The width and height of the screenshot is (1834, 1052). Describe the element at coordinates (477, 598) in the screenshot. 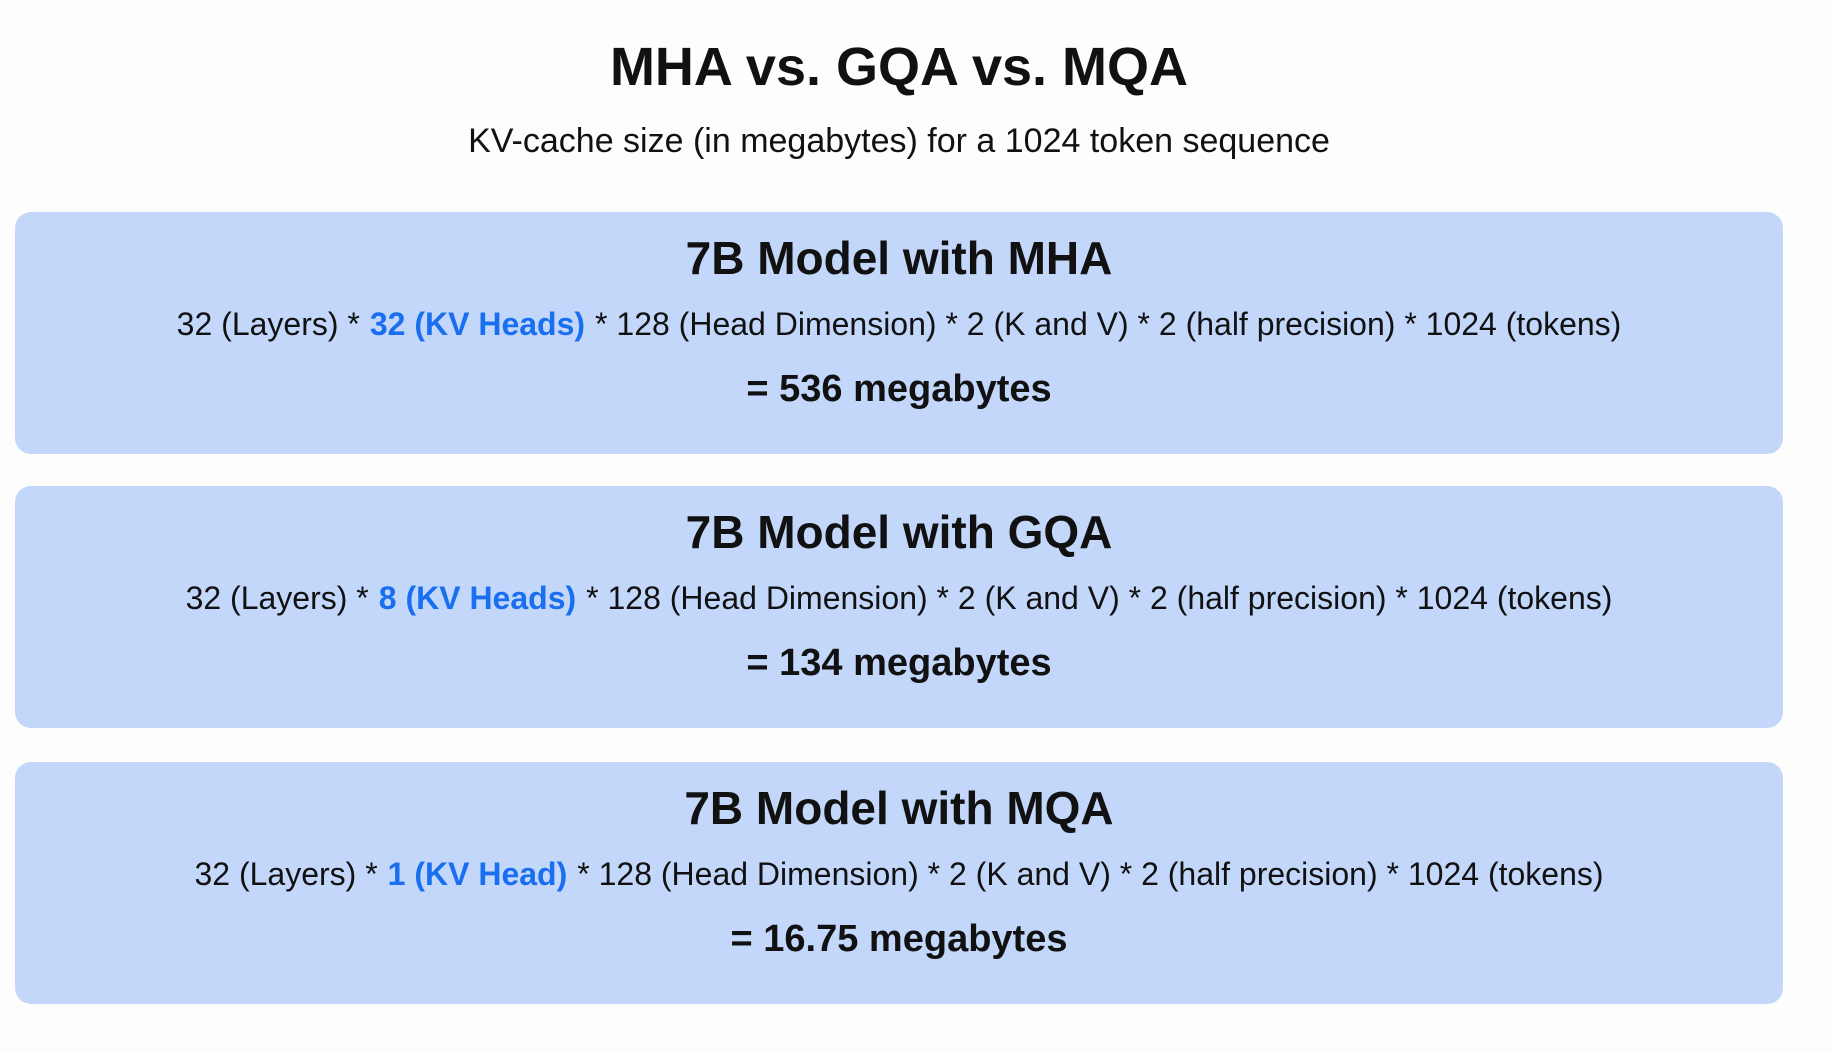

I see `formula-highlight: 8 (KV Heads)` at that location.